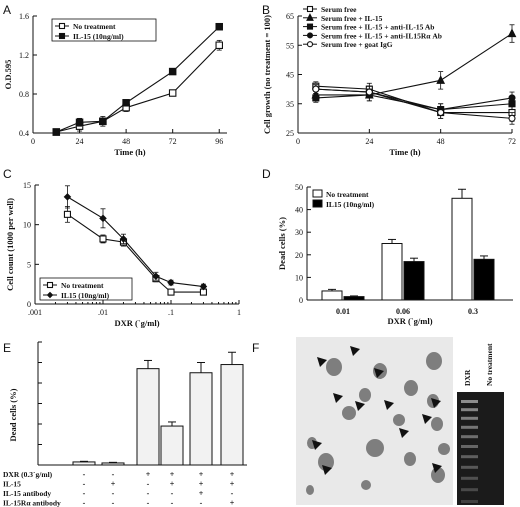  What do you see at coordinates (239, 312) in the screenshot?
I see `x-tick-label: 1` at bounding box center [239, 312].